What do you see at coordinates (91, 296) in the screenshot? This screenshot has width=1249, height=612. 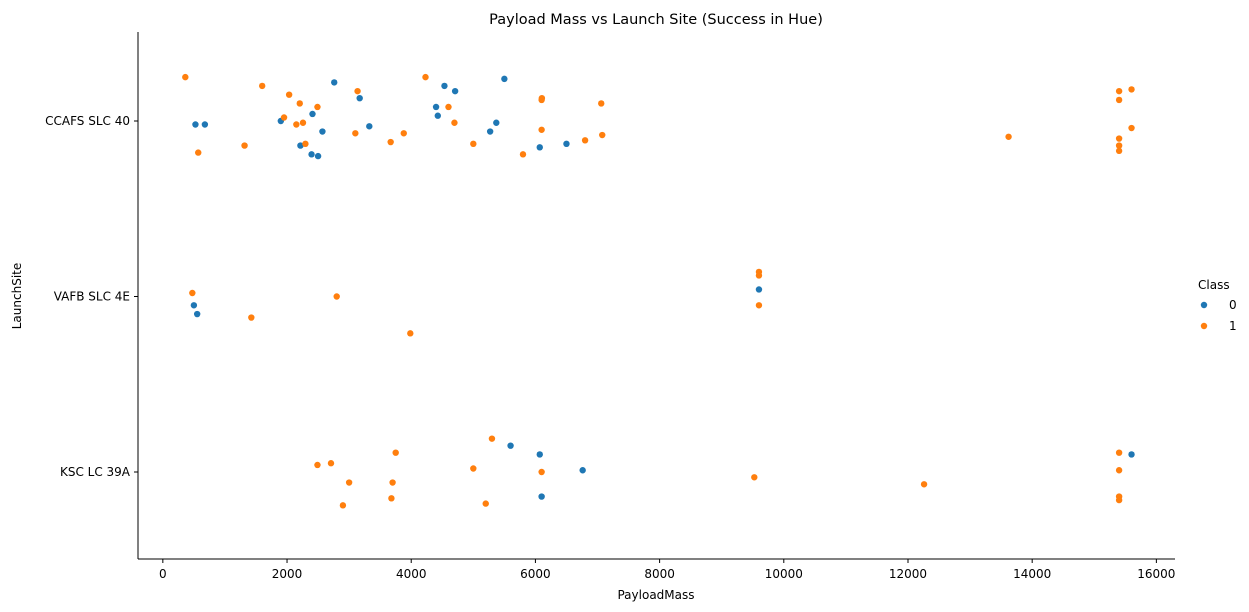 I see `y-ticks: CCAFS SLC 40 VAFB SLC 4E KSC LC 39A` at bounding box center [91, 296].